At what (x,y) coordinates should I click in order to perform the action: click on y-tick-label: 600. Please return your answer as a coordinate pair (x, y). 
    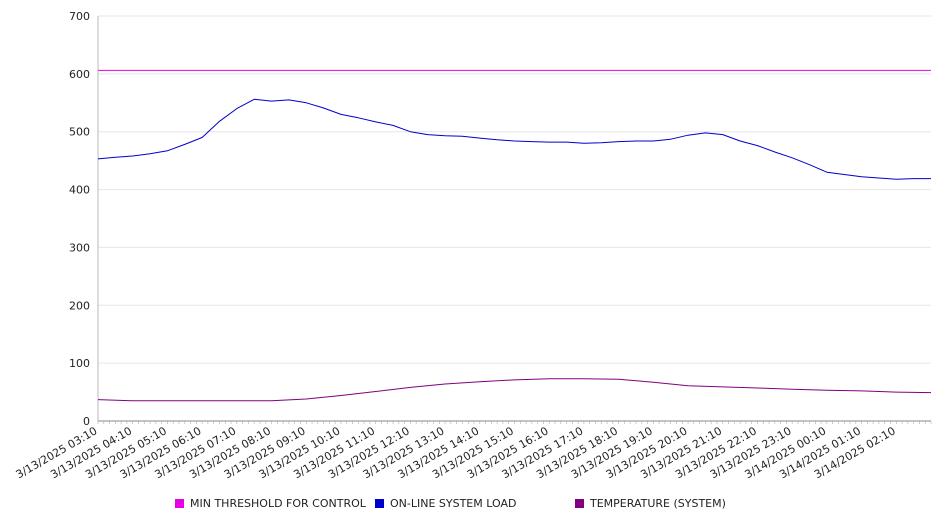
    Looking at the image, I should click on (79, 74).